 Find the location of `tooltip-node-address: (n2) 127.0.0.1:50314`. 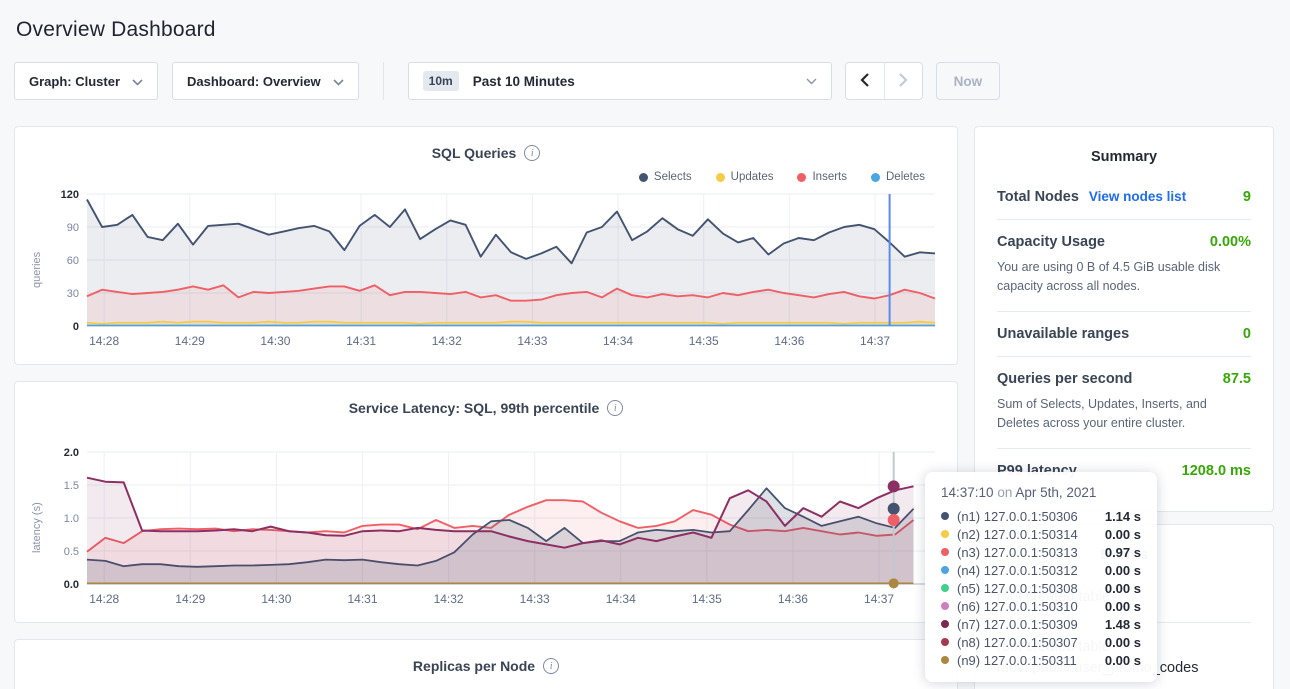

tooltip-node-address: (n2) 127.0.0.1:50314 is located at coordinates (1017, 534).